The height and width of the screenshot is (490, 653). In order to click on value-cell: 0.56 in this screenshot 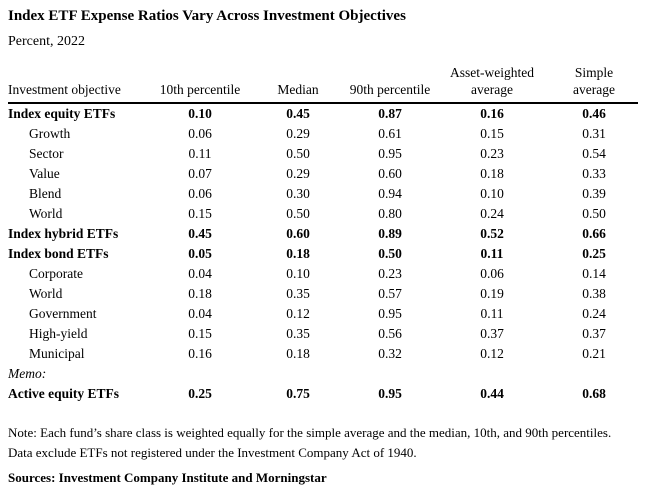, I will do `click(390, 333)`.